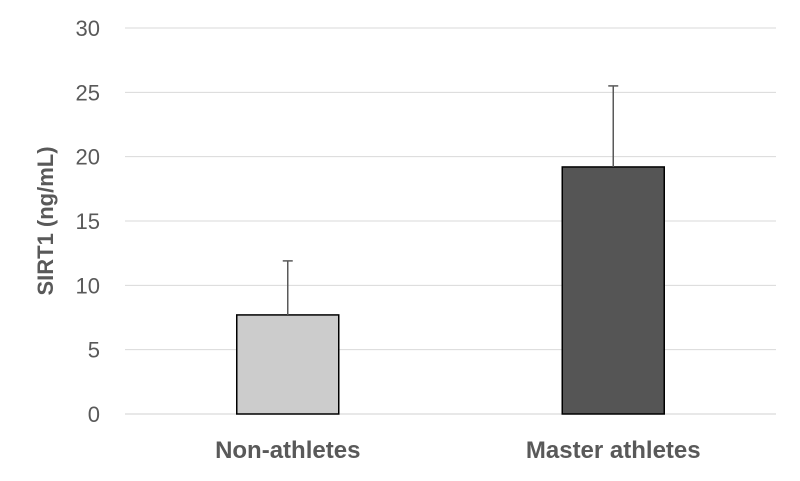  Describe the element at coordinates (88, 28) in the screenshot. I see `y-tick-label-30: 30` at that location.